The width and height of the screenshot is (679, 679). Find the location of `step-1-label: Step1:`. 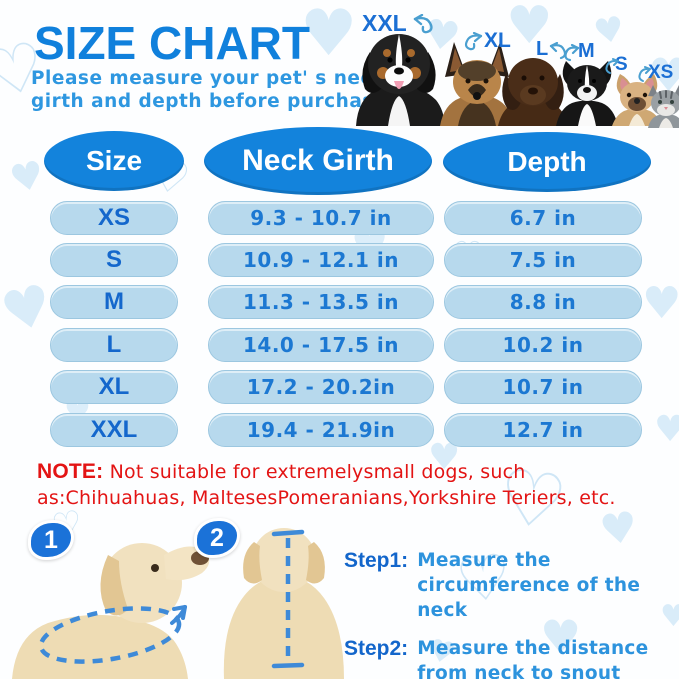

step-1-label: Step1: is located at coordinates (376, 560).